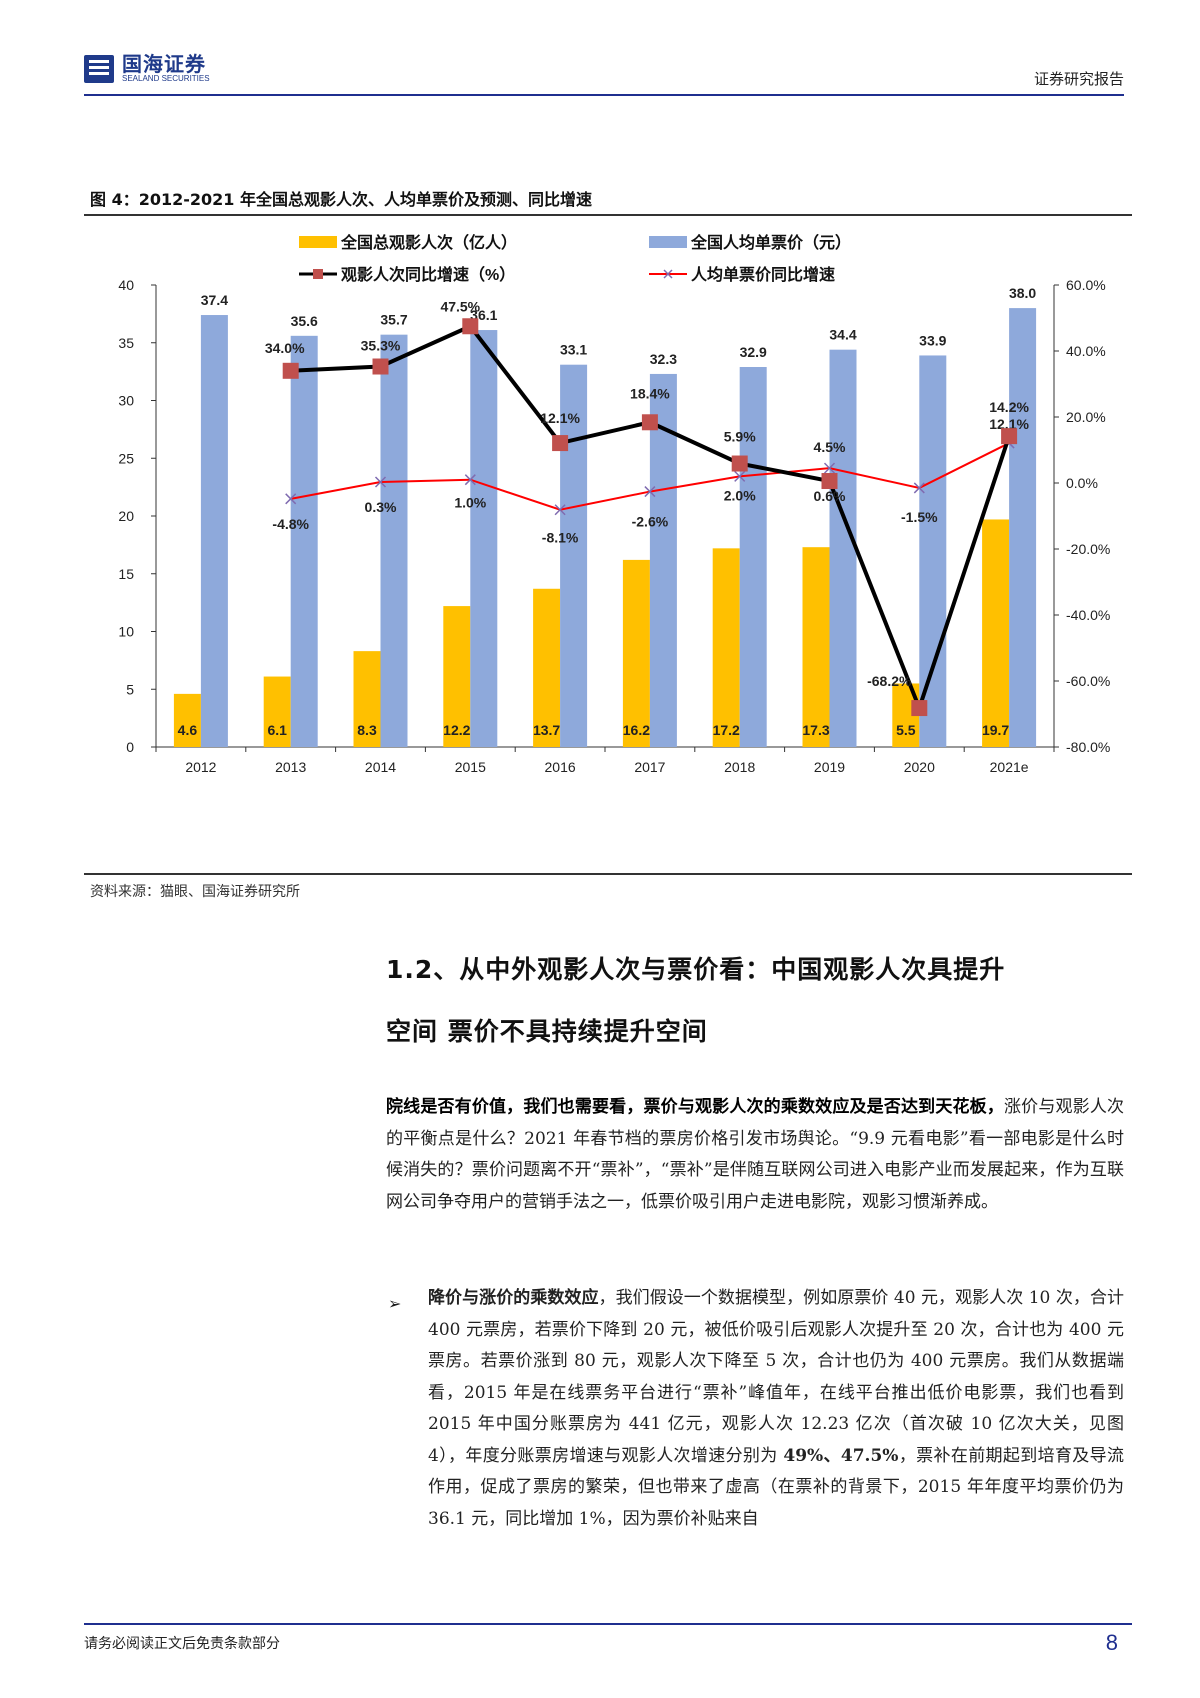  Describe the element at coordinates (919, 517) in the screenshot. I see `svg-text: -1.5%` at that location.